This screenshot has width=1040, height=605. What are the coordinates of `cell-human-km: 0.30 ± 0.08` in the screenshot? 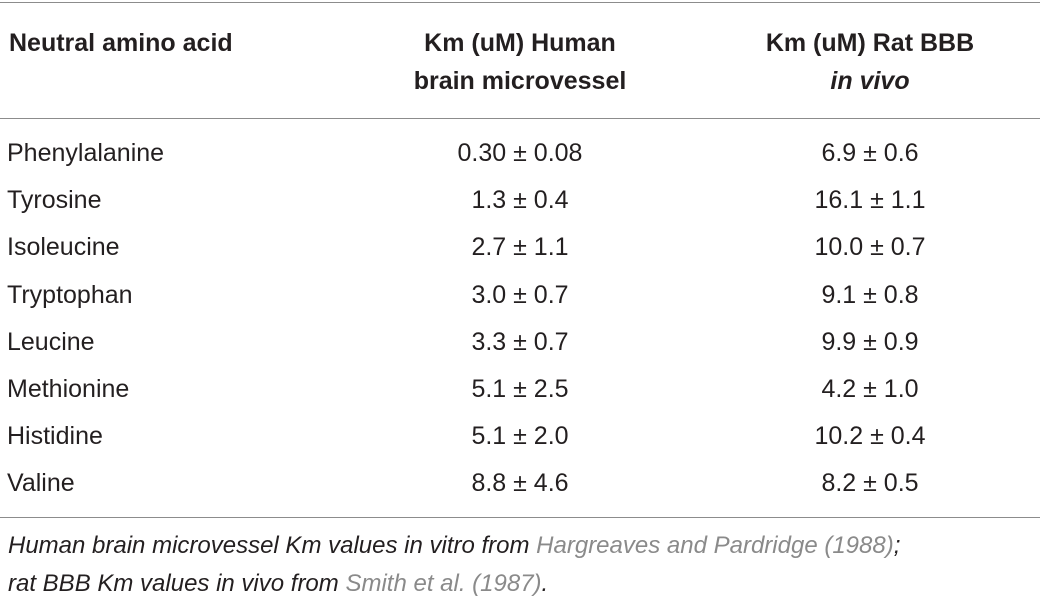 It's located at (520, 153).